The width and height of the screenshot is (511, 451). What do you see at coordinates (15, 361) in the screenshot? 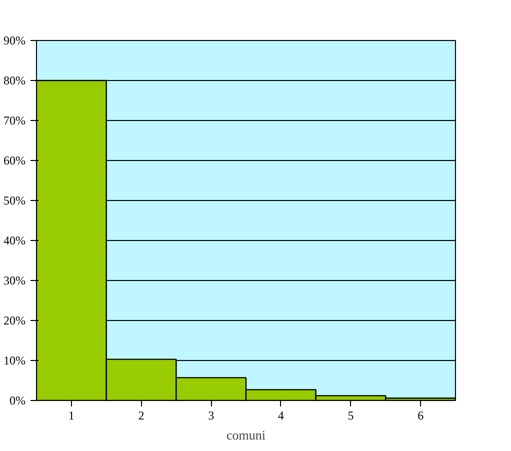
I see `y-tick-label: 10%` at bounding box center [15, 361].